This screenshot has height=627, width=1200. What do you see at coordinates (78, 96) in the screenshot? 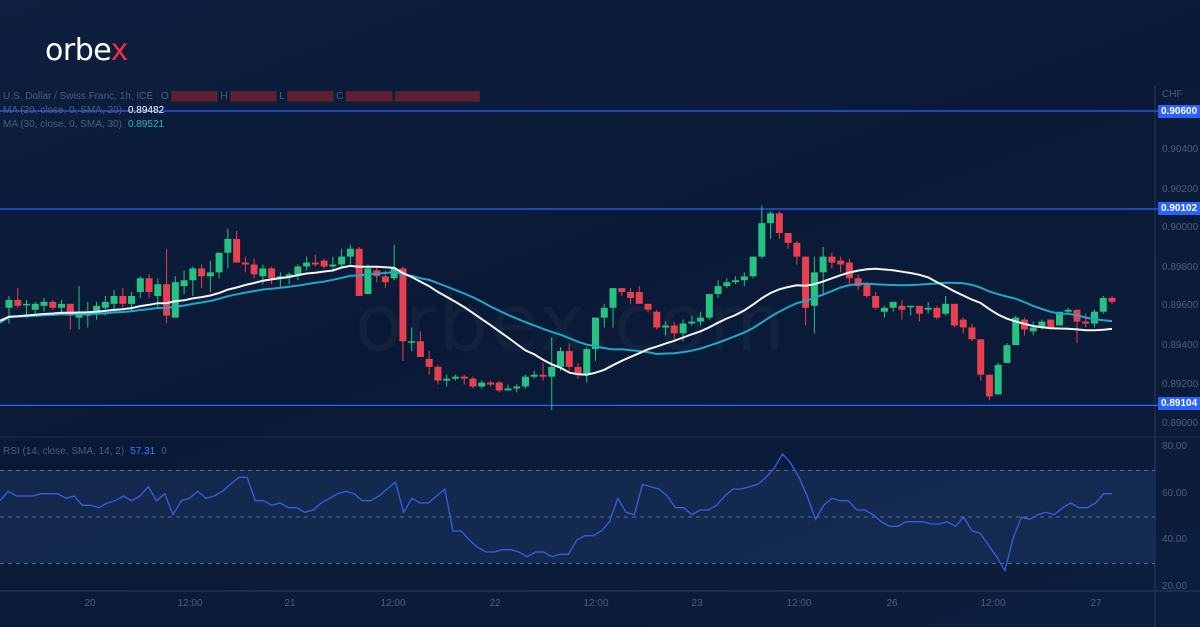
I see `symbol-title: U.S. Dollar / Swiss Franc, 1h, ICE` at bounding box center [78, 96].